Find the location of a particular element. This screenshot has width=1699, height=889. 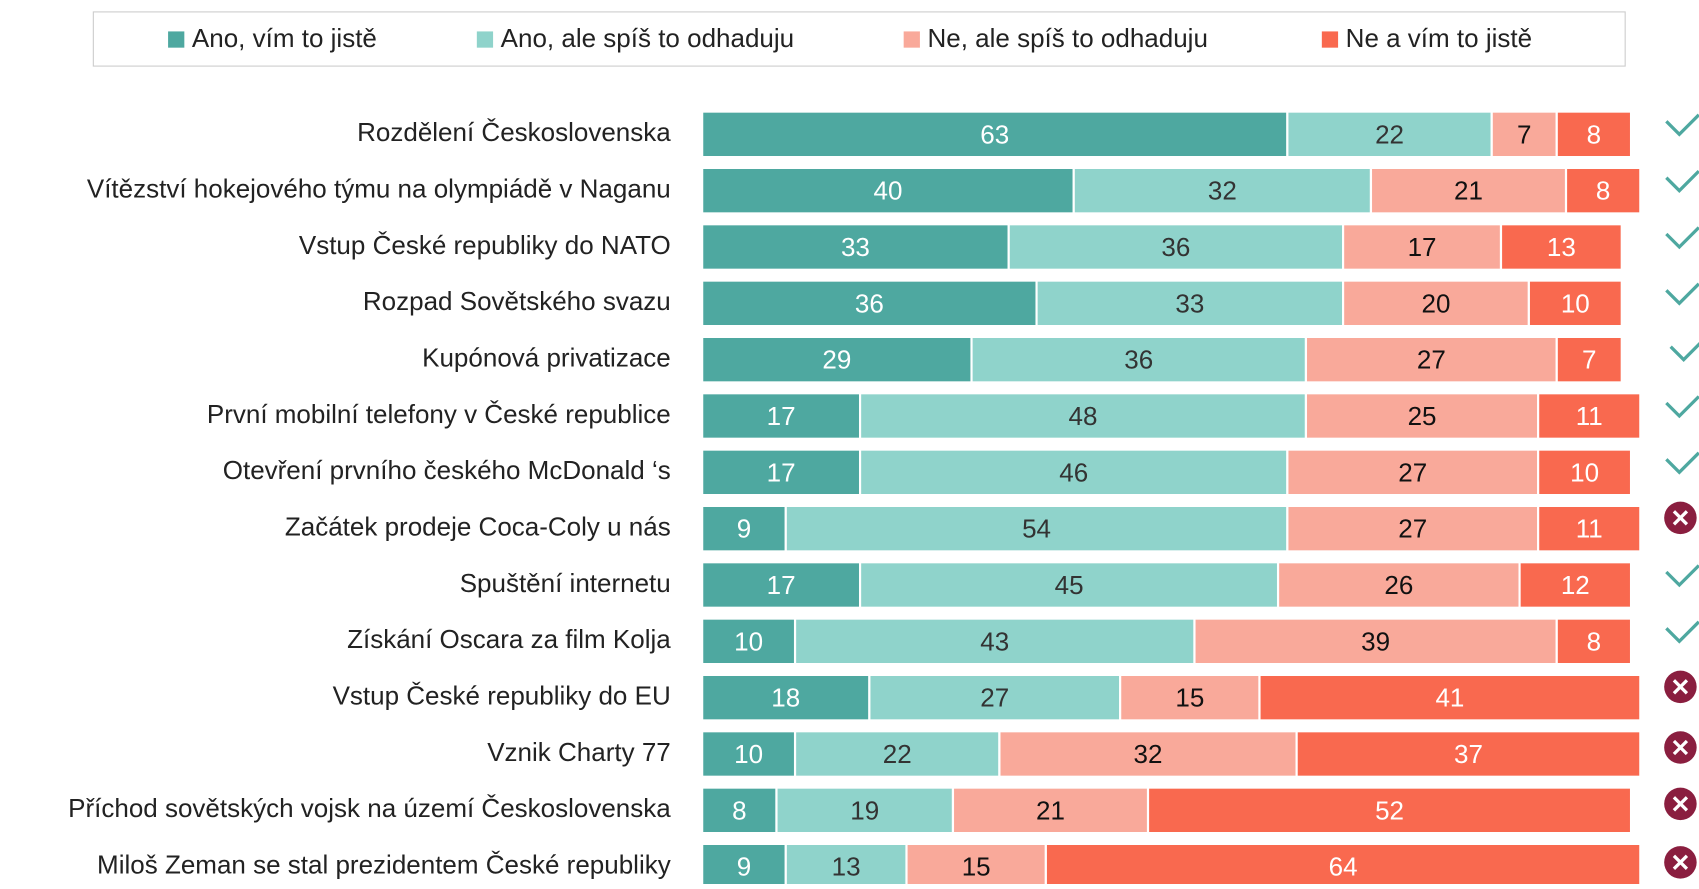

y-tick-label: Otevření prvního českého McDonald ‘s is located at coordinates (447, 470).